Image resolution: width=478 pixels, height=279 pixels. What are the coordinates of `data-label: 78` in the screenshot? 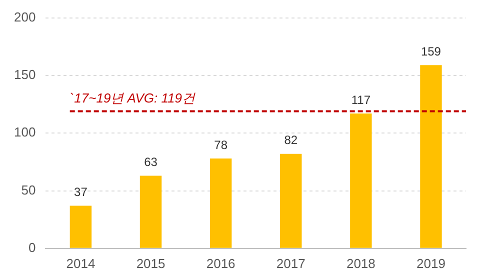 It's located at (221, 145).